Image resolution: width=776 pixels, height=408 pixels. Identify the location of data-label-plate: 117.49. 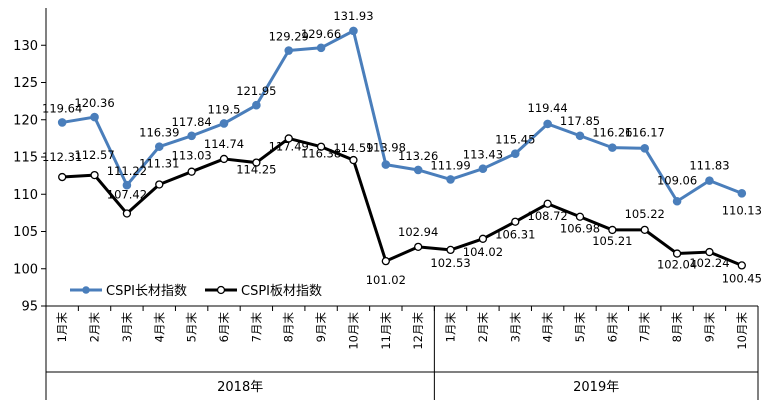
(289, 146).